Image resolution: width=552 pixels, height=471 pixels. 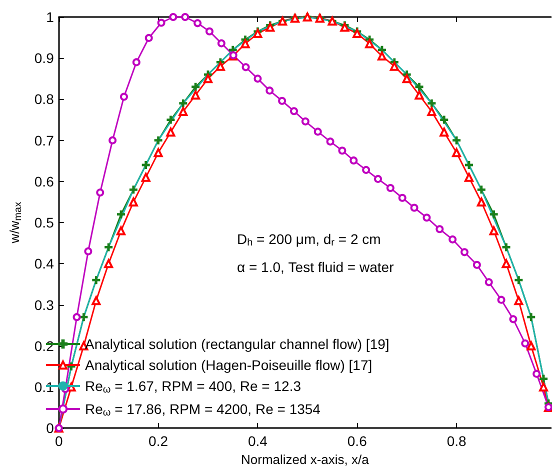 I want to click on y-tick-label: 0.9, so click(x=44, y=58).